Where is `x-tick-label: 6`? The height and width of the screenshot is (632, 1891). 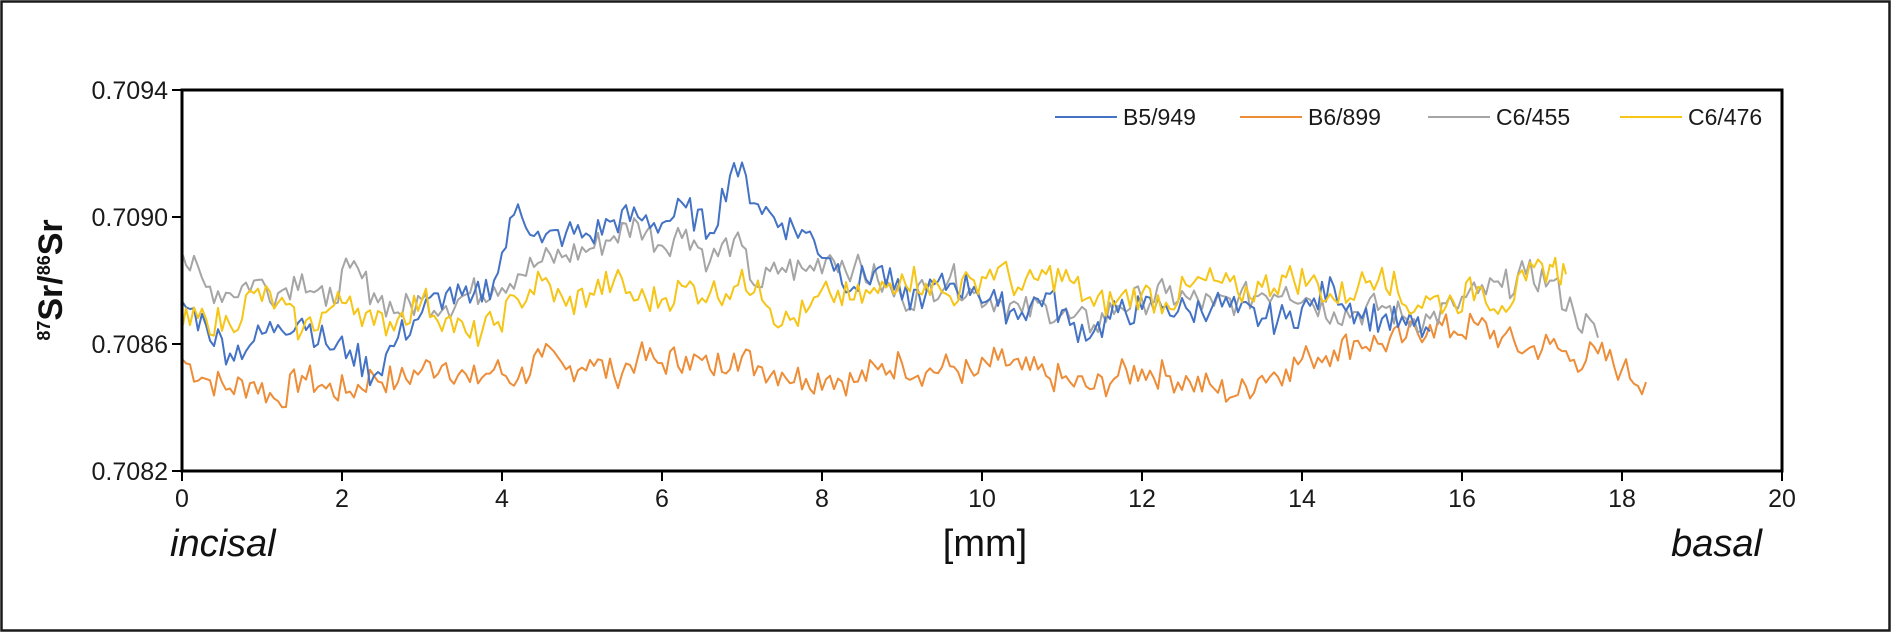 x-tick-label: 6 is located at coordinates (662, 499).